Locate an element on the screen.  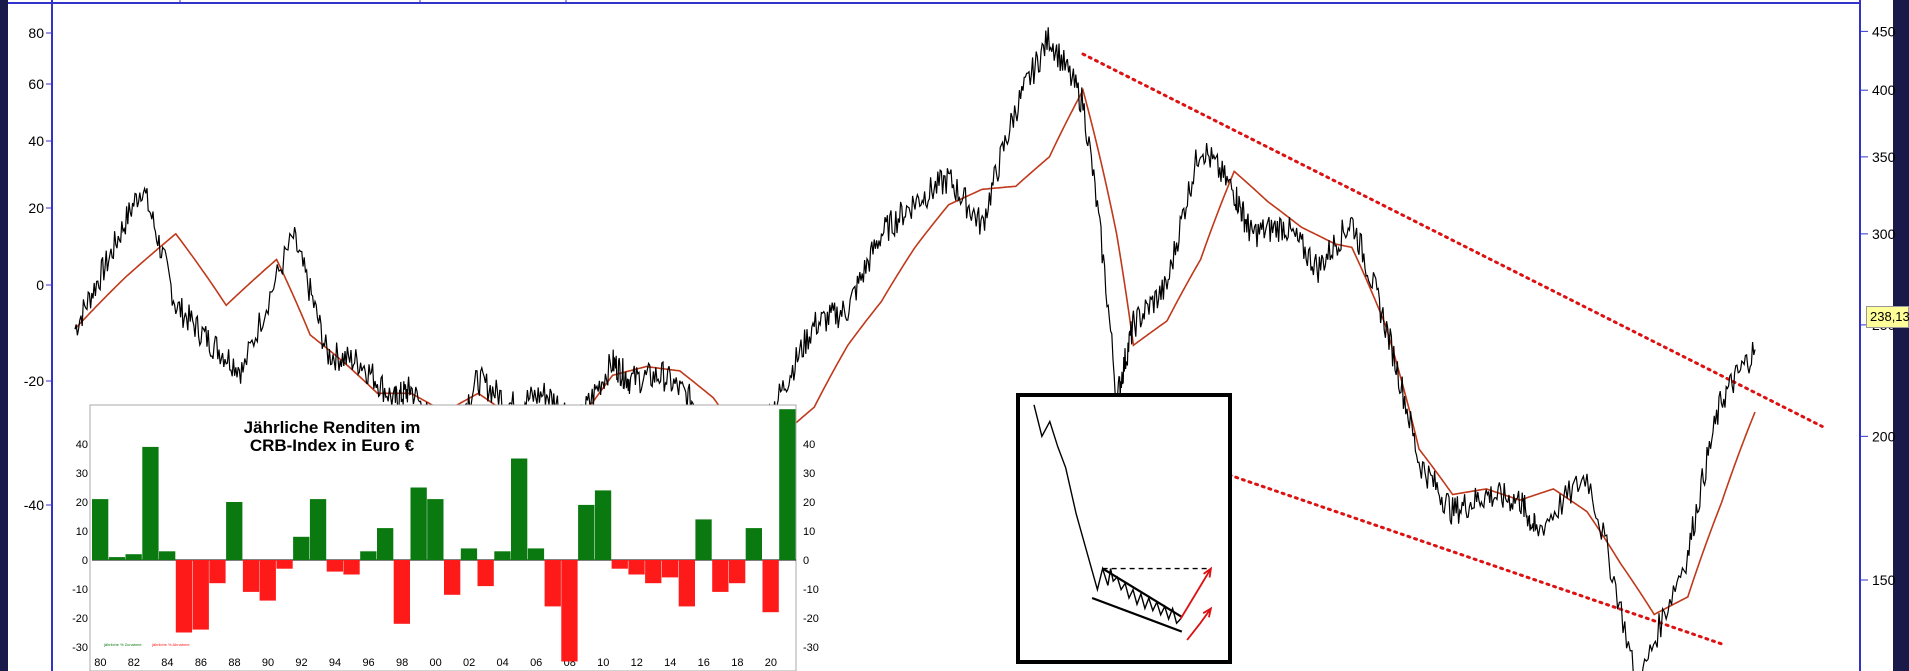
bar-1998 is located at coordinates (401, 592).